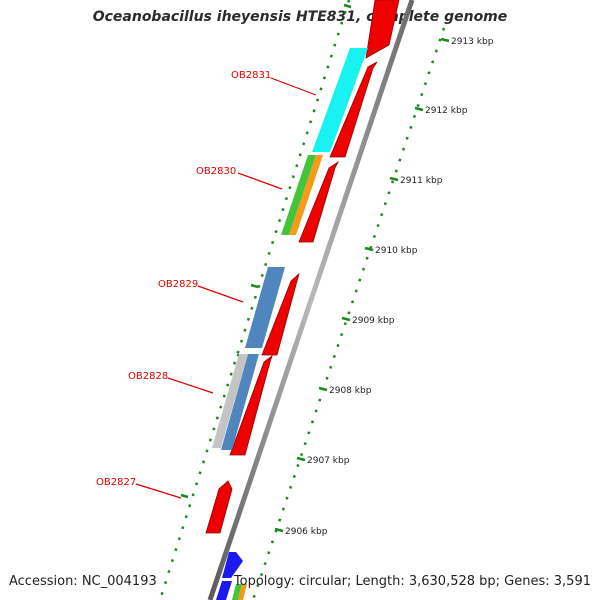 Image resolution: width=600 pixels, height=600 pixels. What do you see at coordinates (328, 461) in the screenshot?
I see `tick-label-2907: 2907 kbp` at bounding box center [328, 461].